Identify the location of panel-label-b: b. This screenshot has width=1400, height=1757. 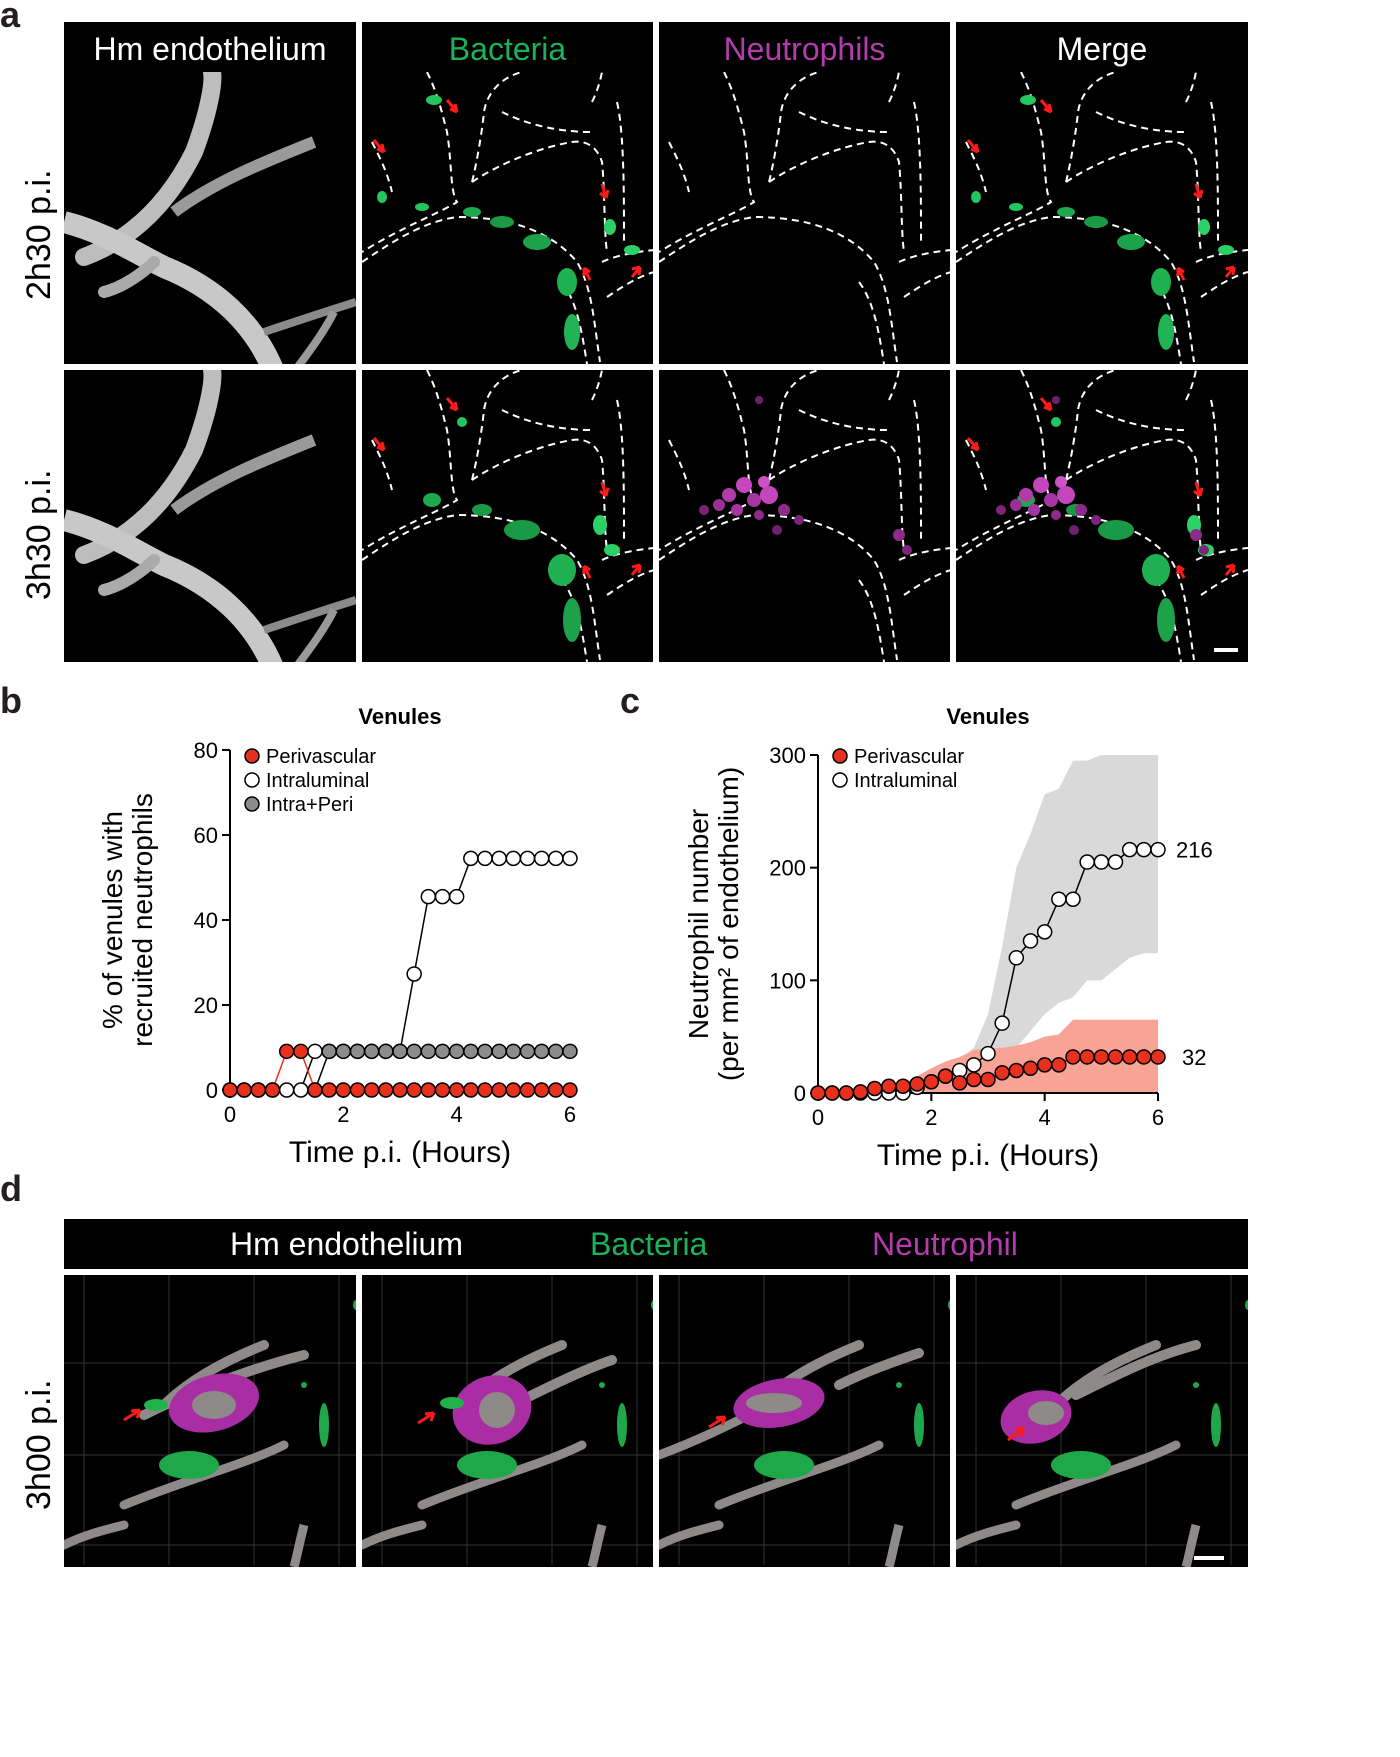
(11, 700).